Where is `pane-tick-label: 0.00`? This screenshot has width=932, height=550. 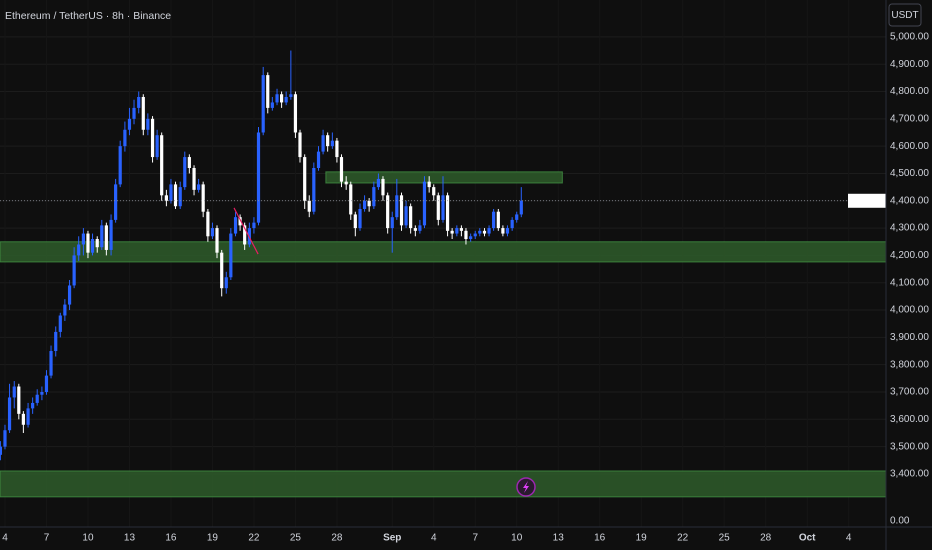 pane-tick-label: 0.00 is located at coordinates (900, 521).